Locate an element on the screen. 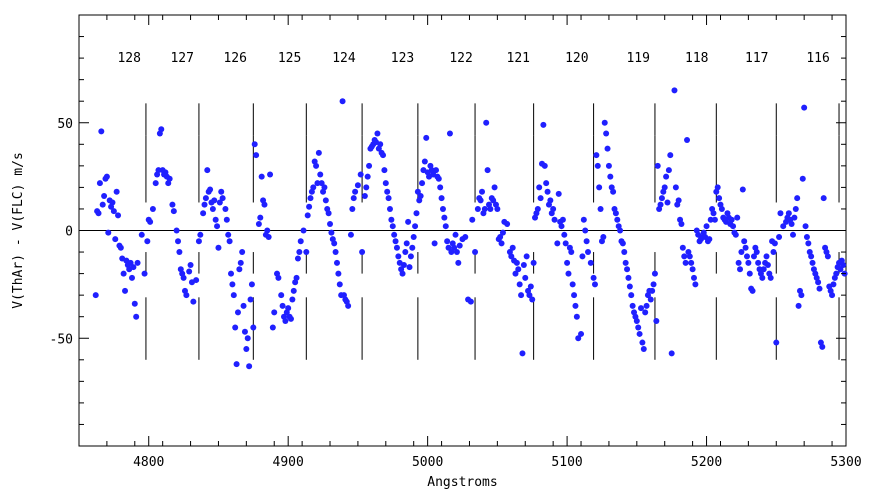 This screenshot has height=497, width=876. order-label: 128 is located at coordinates (128, 58).